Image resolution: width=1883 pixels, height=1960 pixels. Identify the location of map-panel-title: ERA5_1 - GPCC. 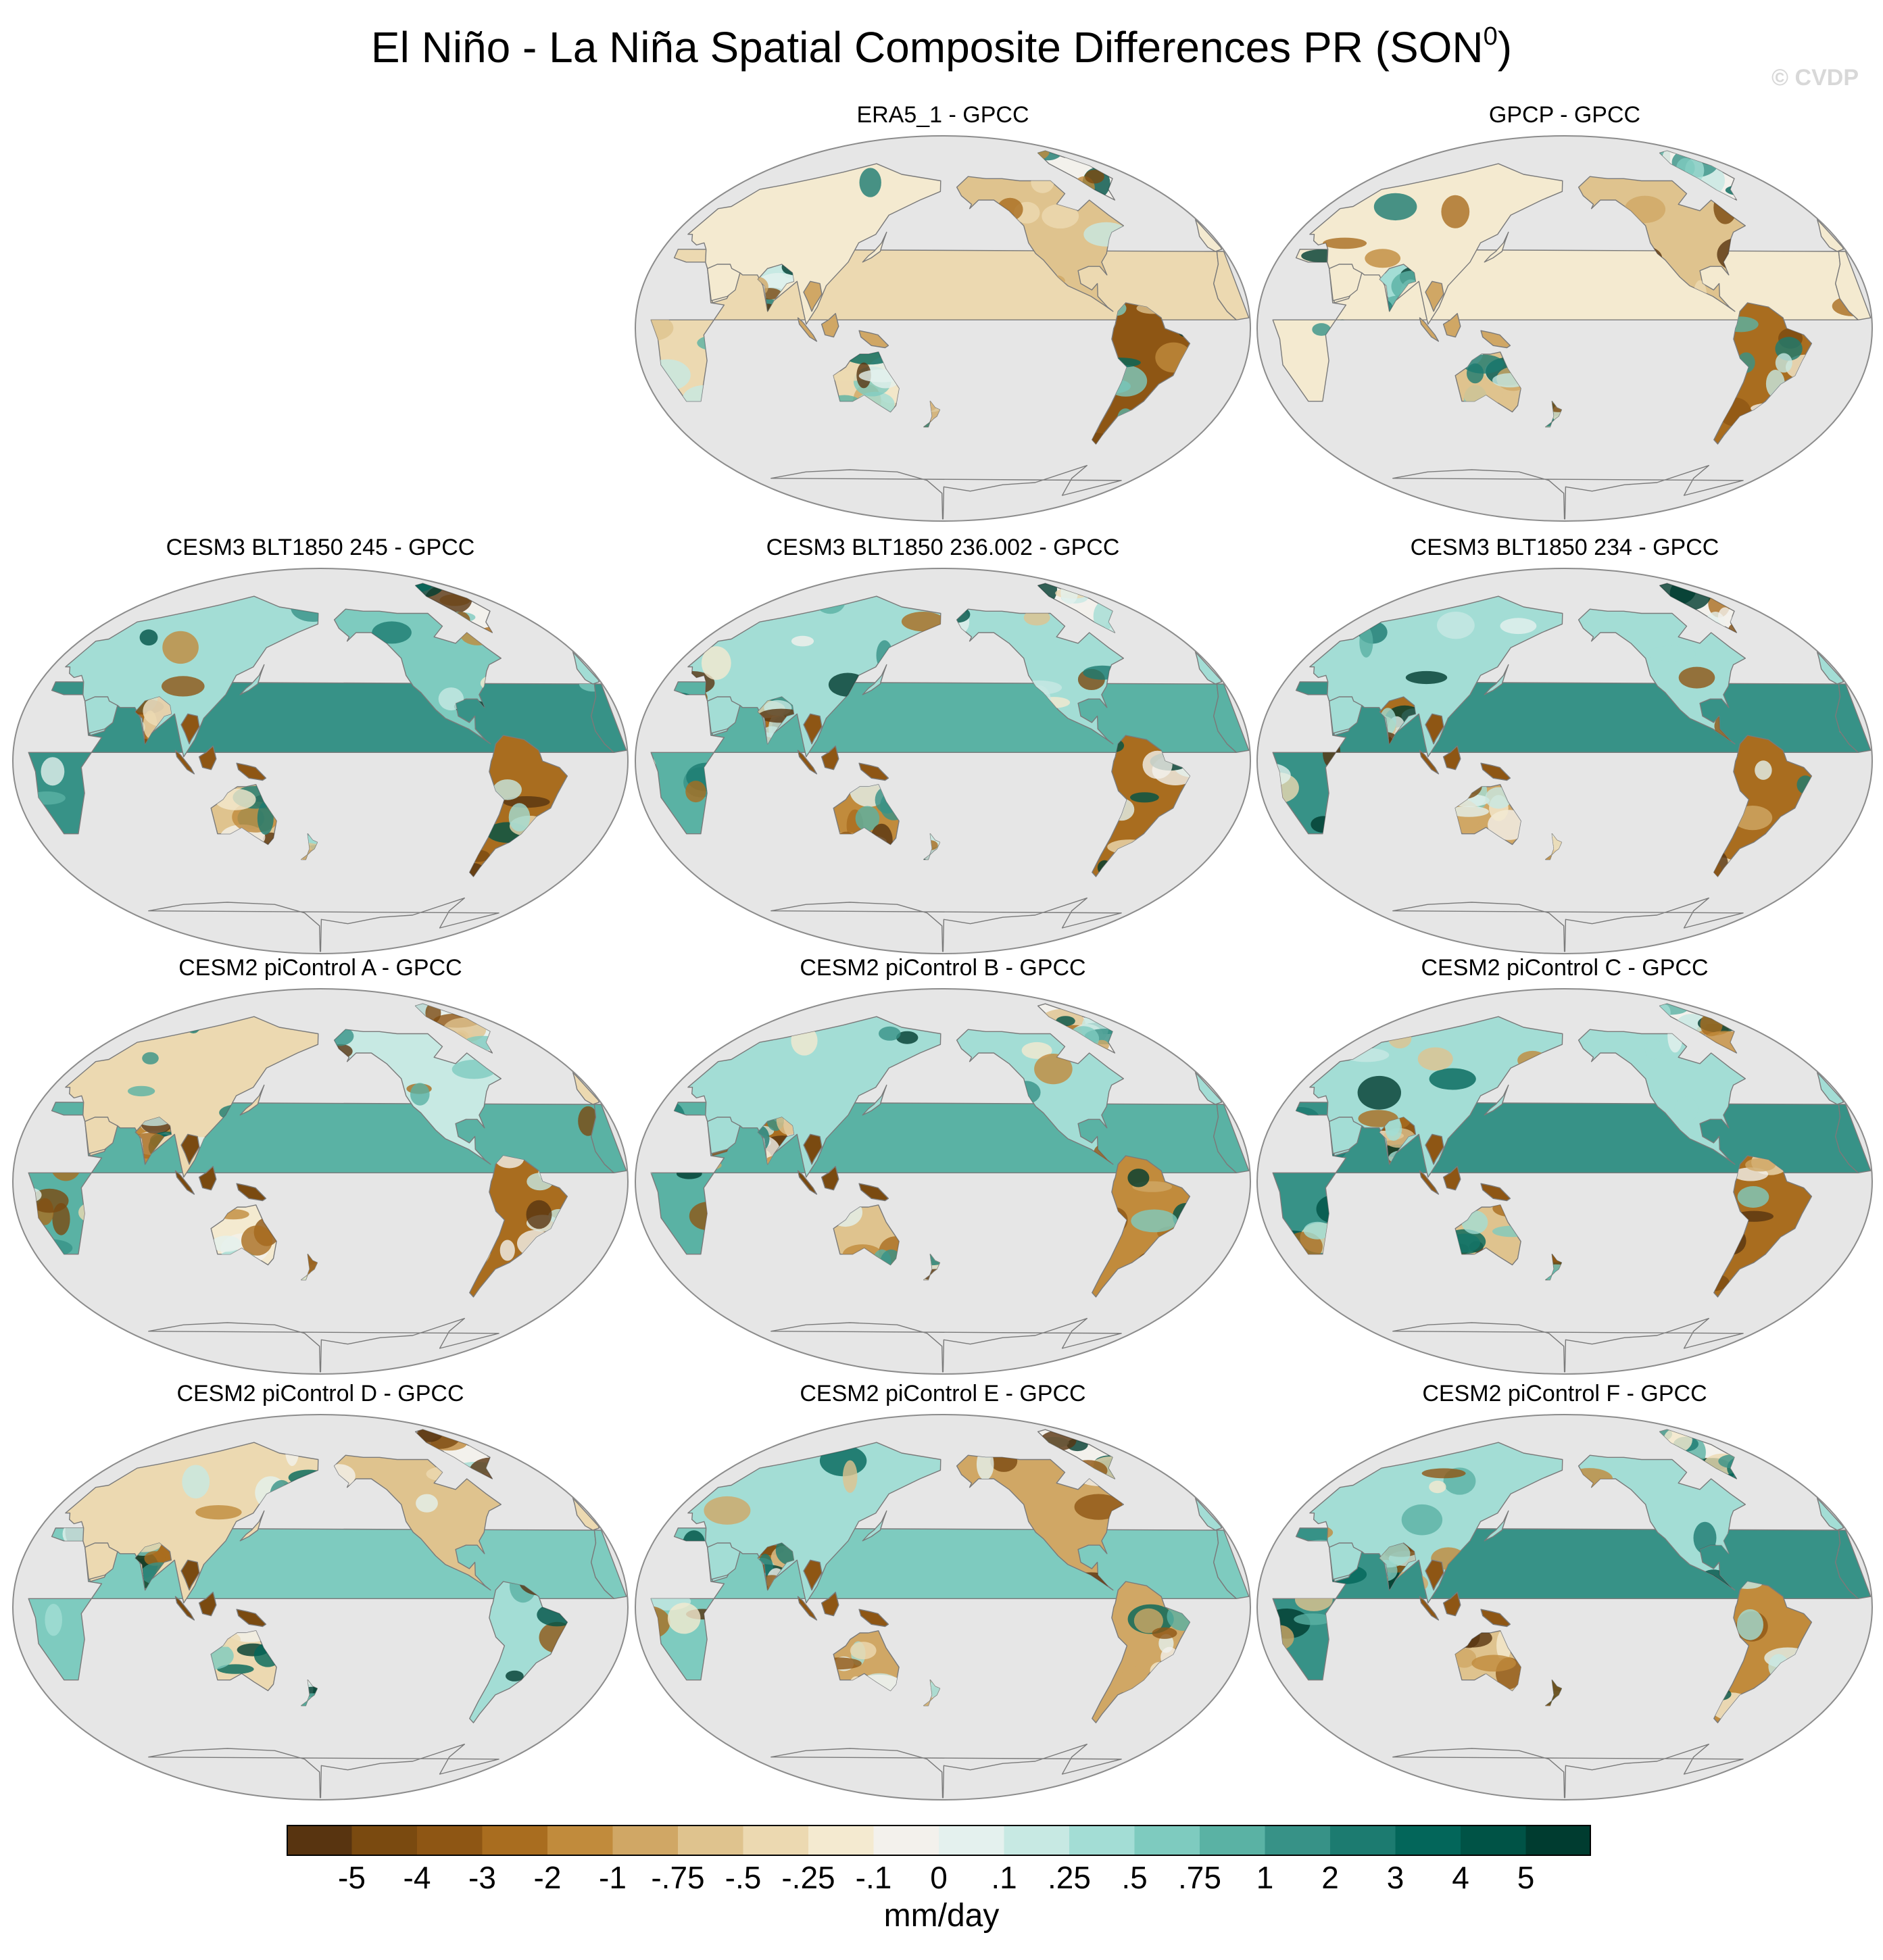
(942, 115).